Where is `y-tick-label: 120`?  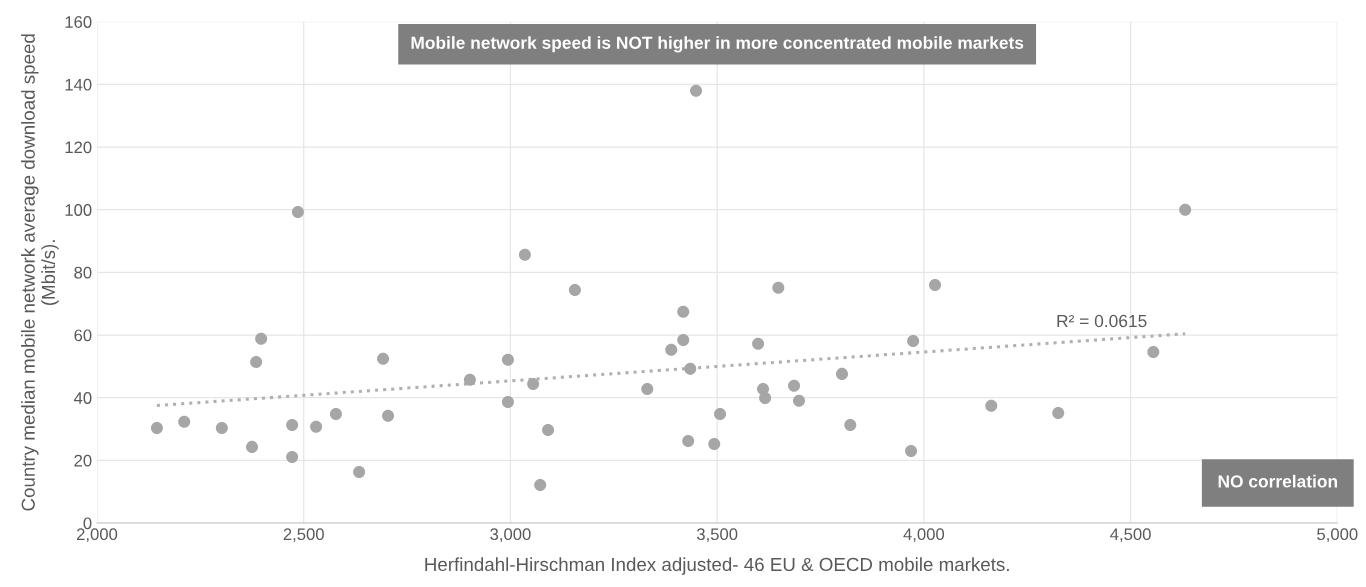
y-tick-label: 120 is located at coordinates (78, 147).